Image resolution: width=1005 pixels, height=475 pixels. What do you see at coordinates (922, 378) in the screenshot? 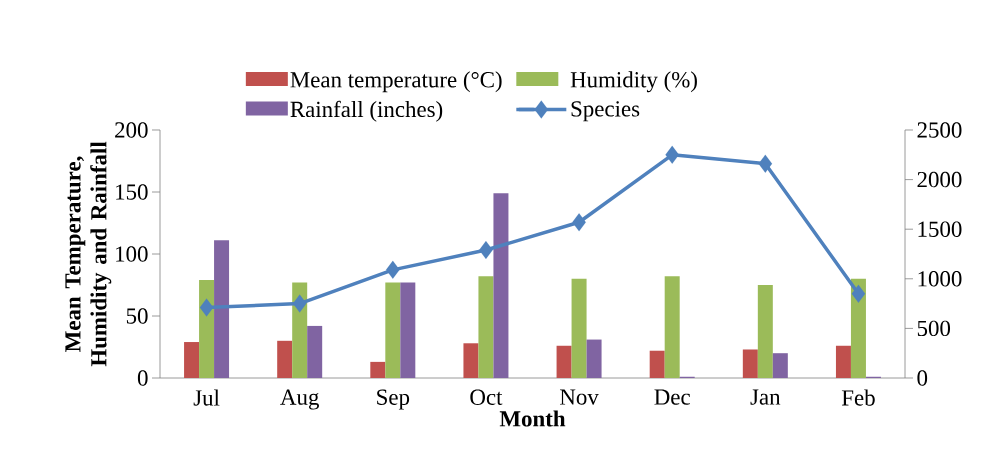
I see `y2-tick-label: 0` at bounding box center [922, 378].